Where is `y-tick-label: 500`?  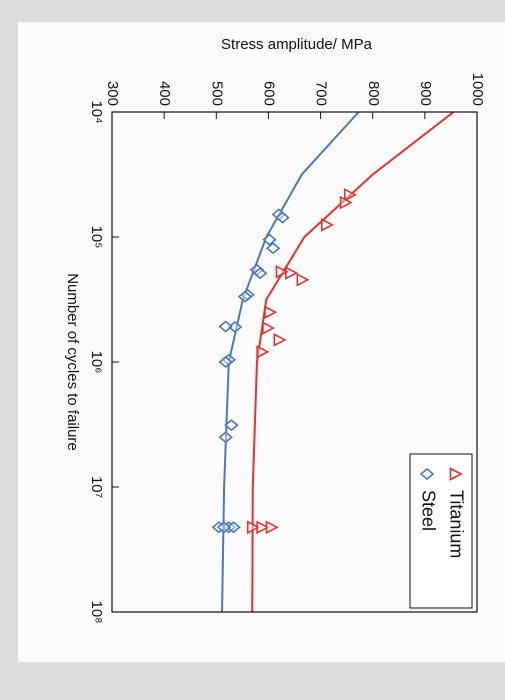 y-tick-label: 500 is located at coordinates (216, 93).